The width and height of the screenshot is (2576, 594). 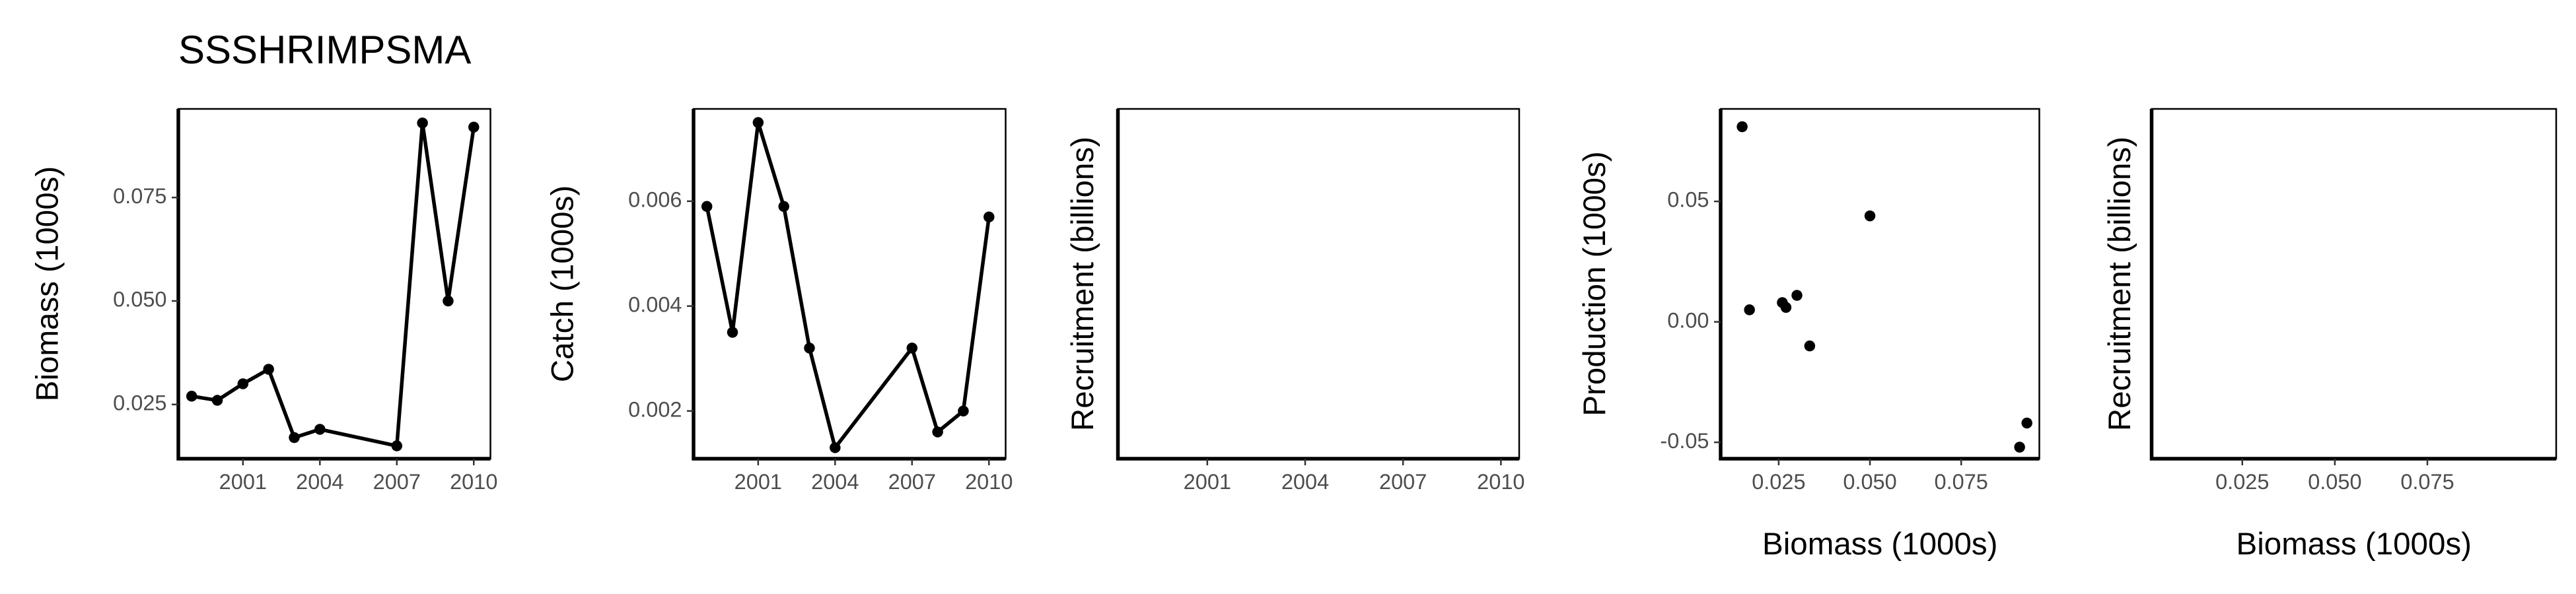 I want to click on y-tick-label: 0.025, so click(x=139, y=403).